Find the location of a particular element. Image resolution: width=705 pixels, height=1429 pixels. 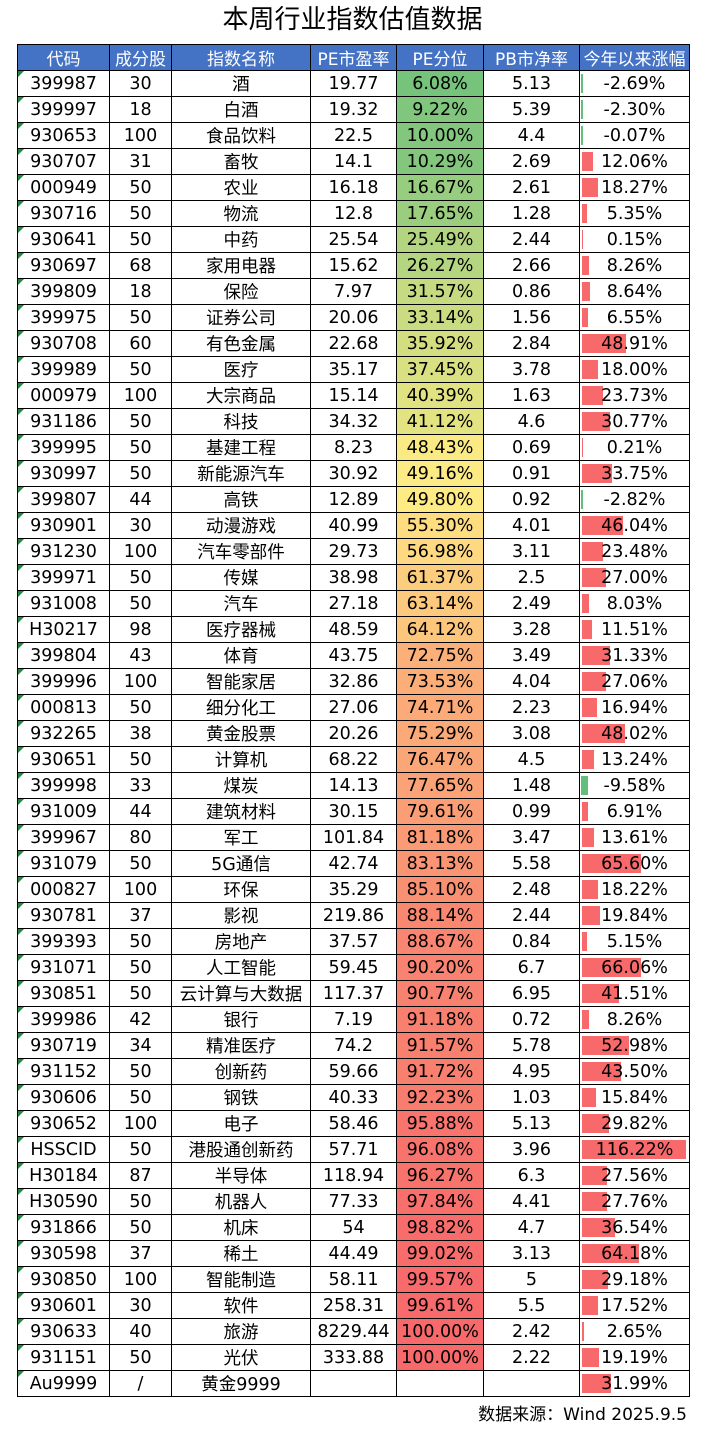

cell-code: 931866 is located at coordinates (63, 1227).